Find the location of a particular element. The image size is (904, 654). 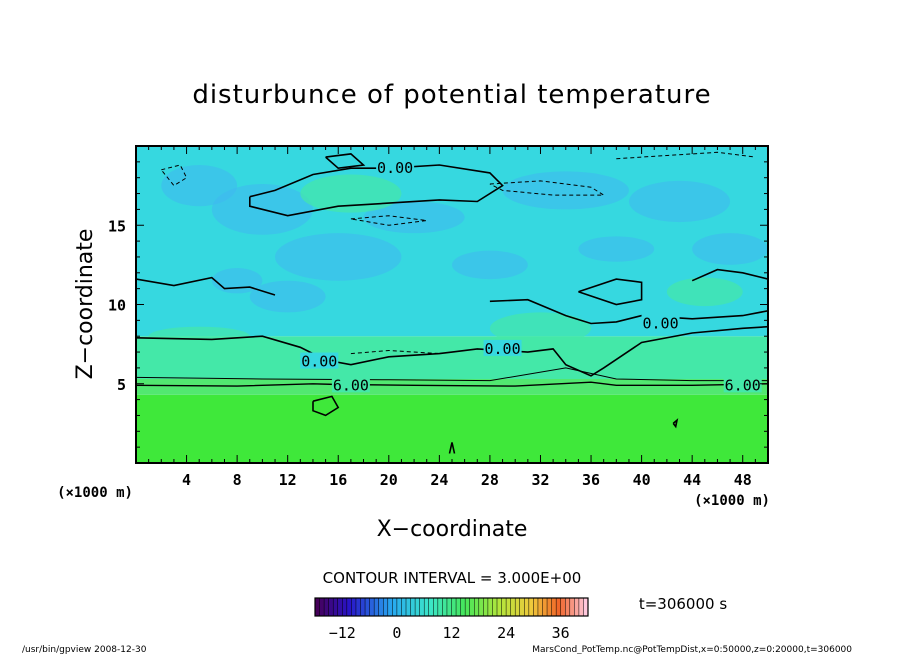

time-label: t=306000 s is located at coordinates (683, 604).